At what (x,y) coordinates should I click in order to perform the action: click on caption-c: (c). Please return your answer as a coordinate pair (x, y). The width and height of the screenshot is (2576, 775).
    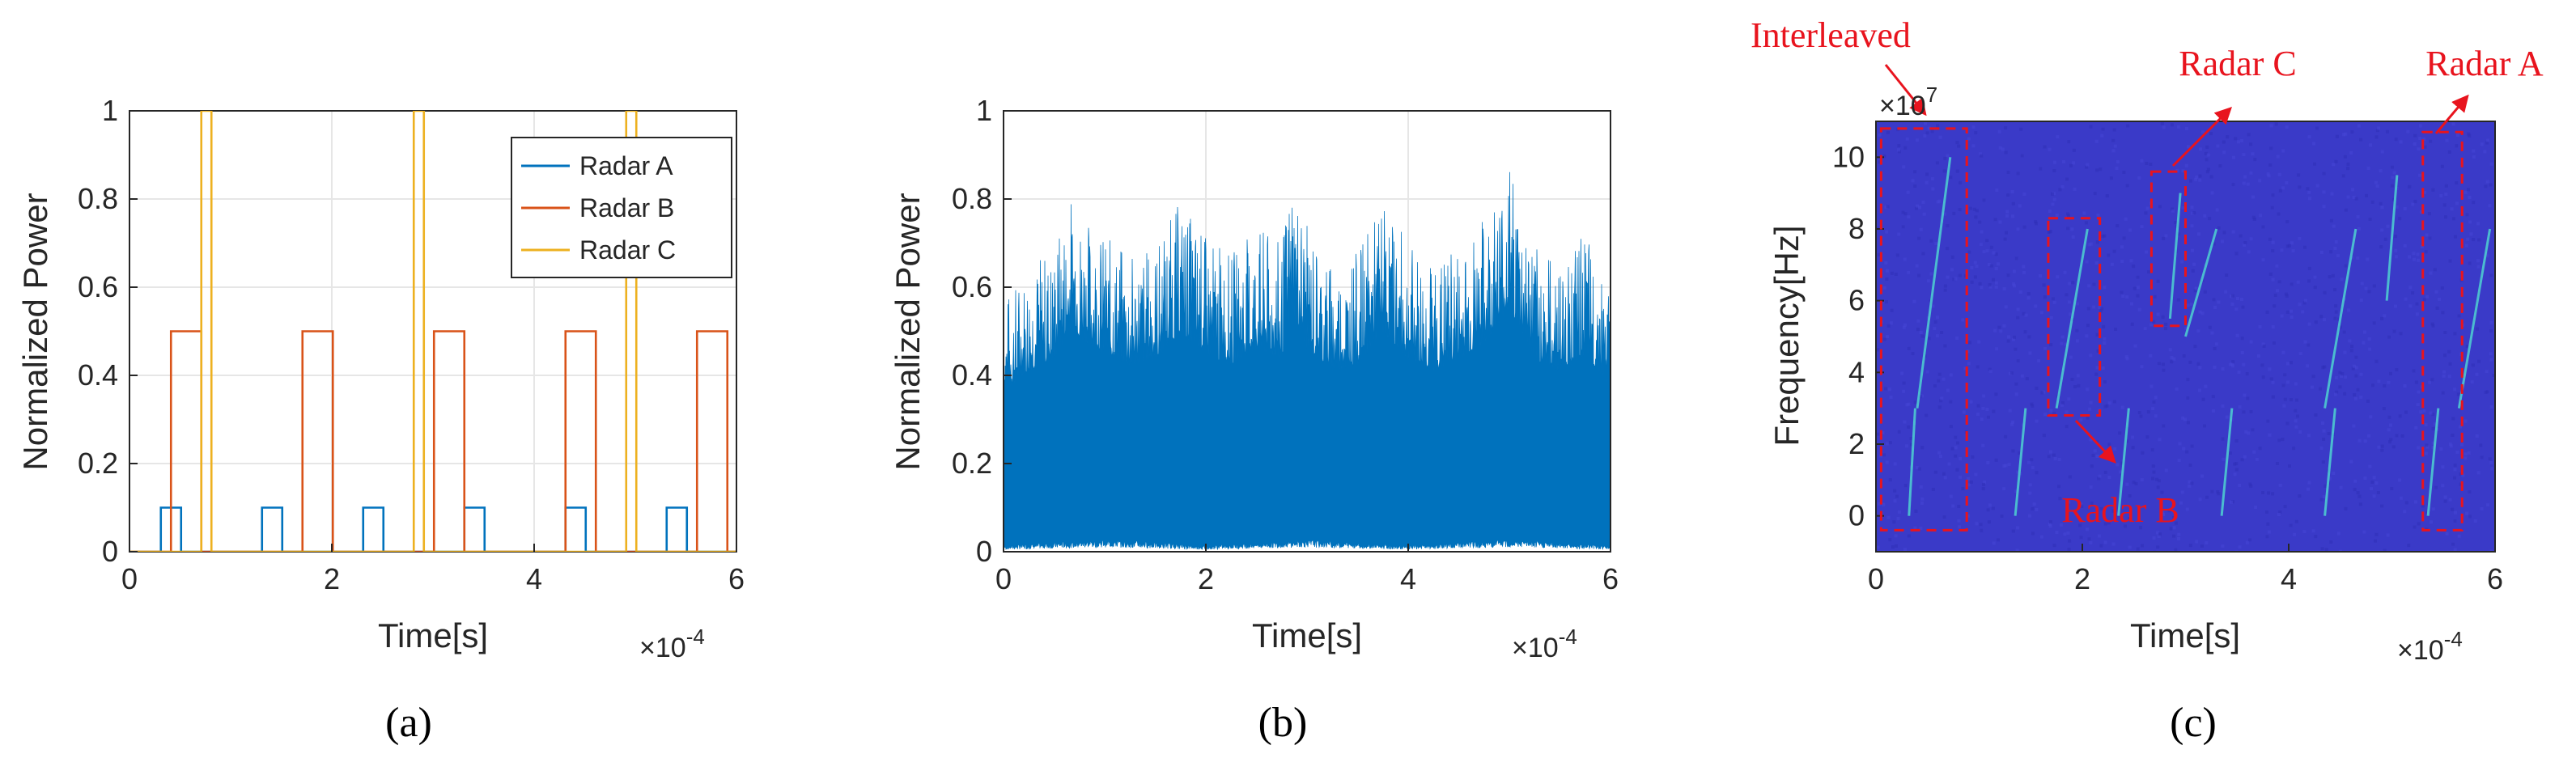
    Looking at the image, I should click on (2193, 723).